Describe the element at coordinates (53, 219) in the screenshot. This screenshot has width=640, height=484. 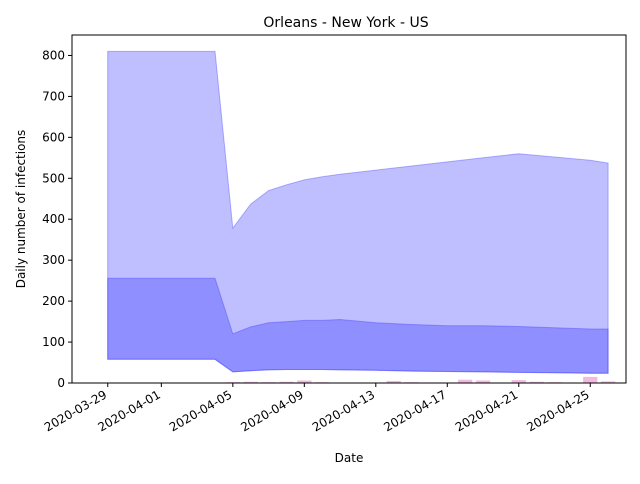
I see `y-tick-label: 400` at that location.